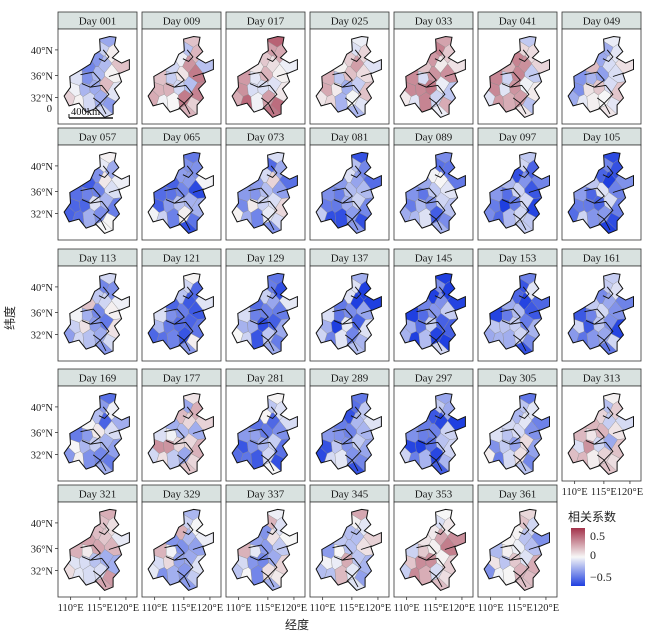  Describe the element at coordinates (434, 495) in the screenshot. I see `panel-label: Day 353` at that location.